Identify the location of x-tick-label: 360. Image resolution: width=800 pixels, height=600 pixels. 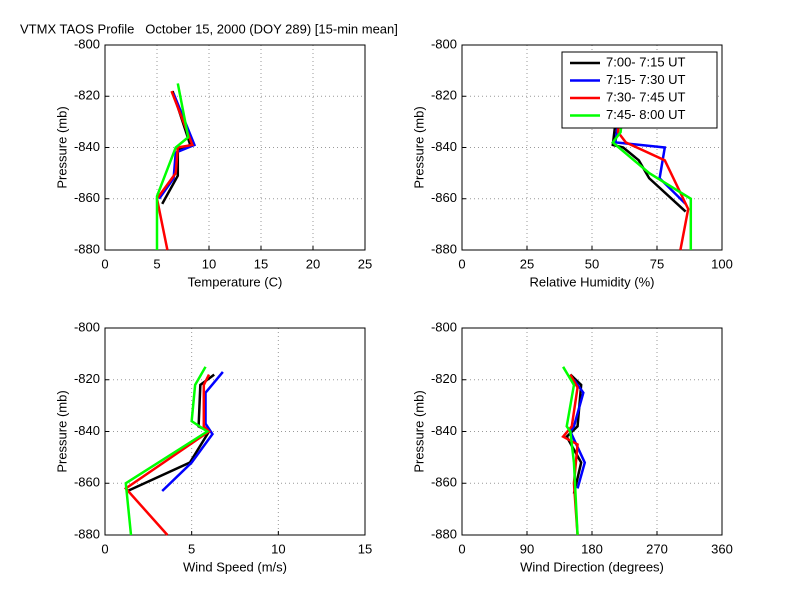
(722, 548).